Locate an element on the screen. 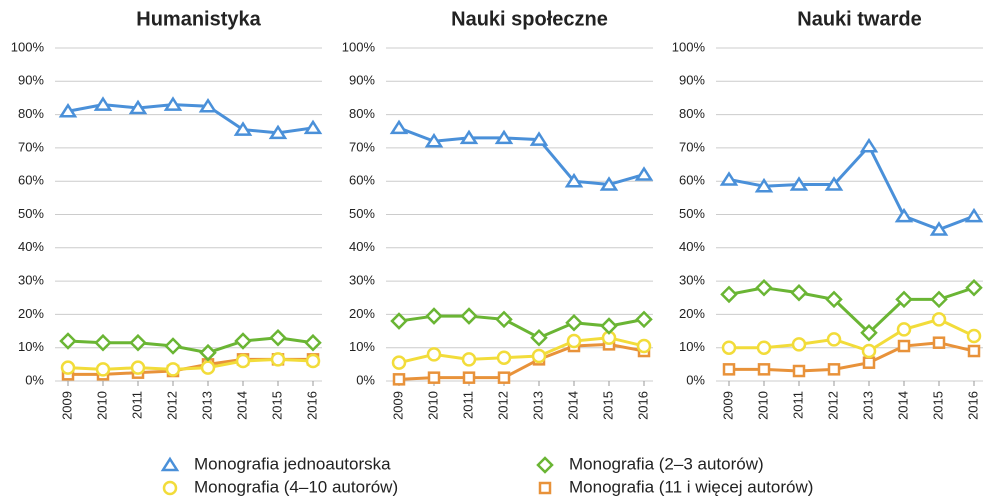 The height and width of the screenshot is (501, 983). legend-label: Monografia jednoautorska is located at coordinates (292, 463).